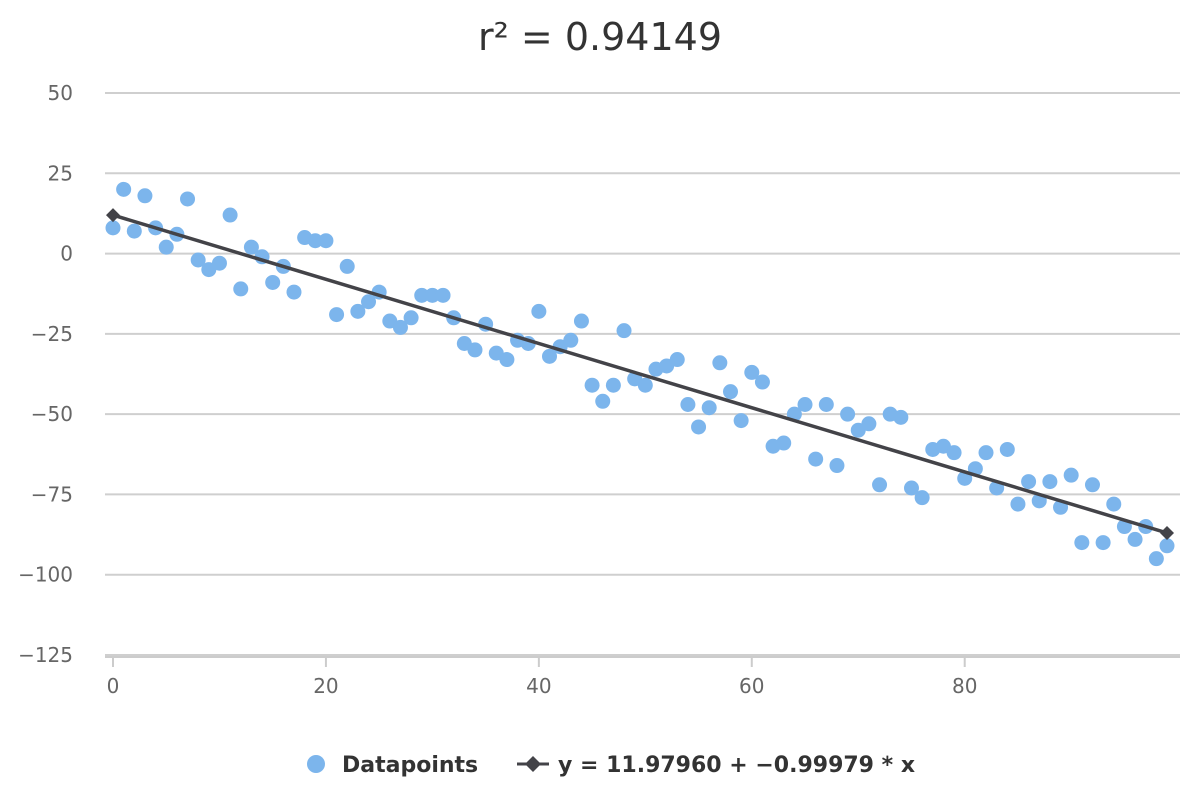  I want to click on legend-item-datapoints: Datapoints, so click(392, 765).